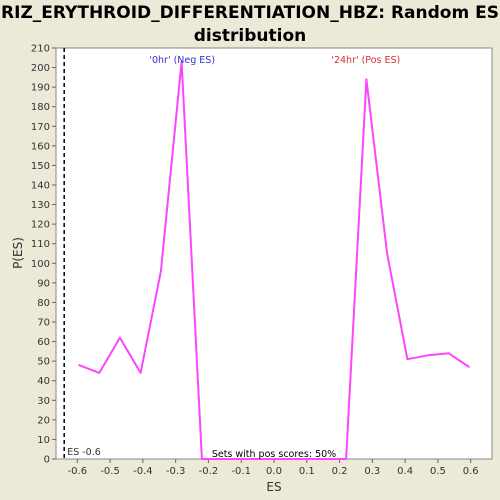  What do you see at coordinates (43, 381) in the screenshot?
I see `y-tick-label: 40` at bounding box center [43, 381].